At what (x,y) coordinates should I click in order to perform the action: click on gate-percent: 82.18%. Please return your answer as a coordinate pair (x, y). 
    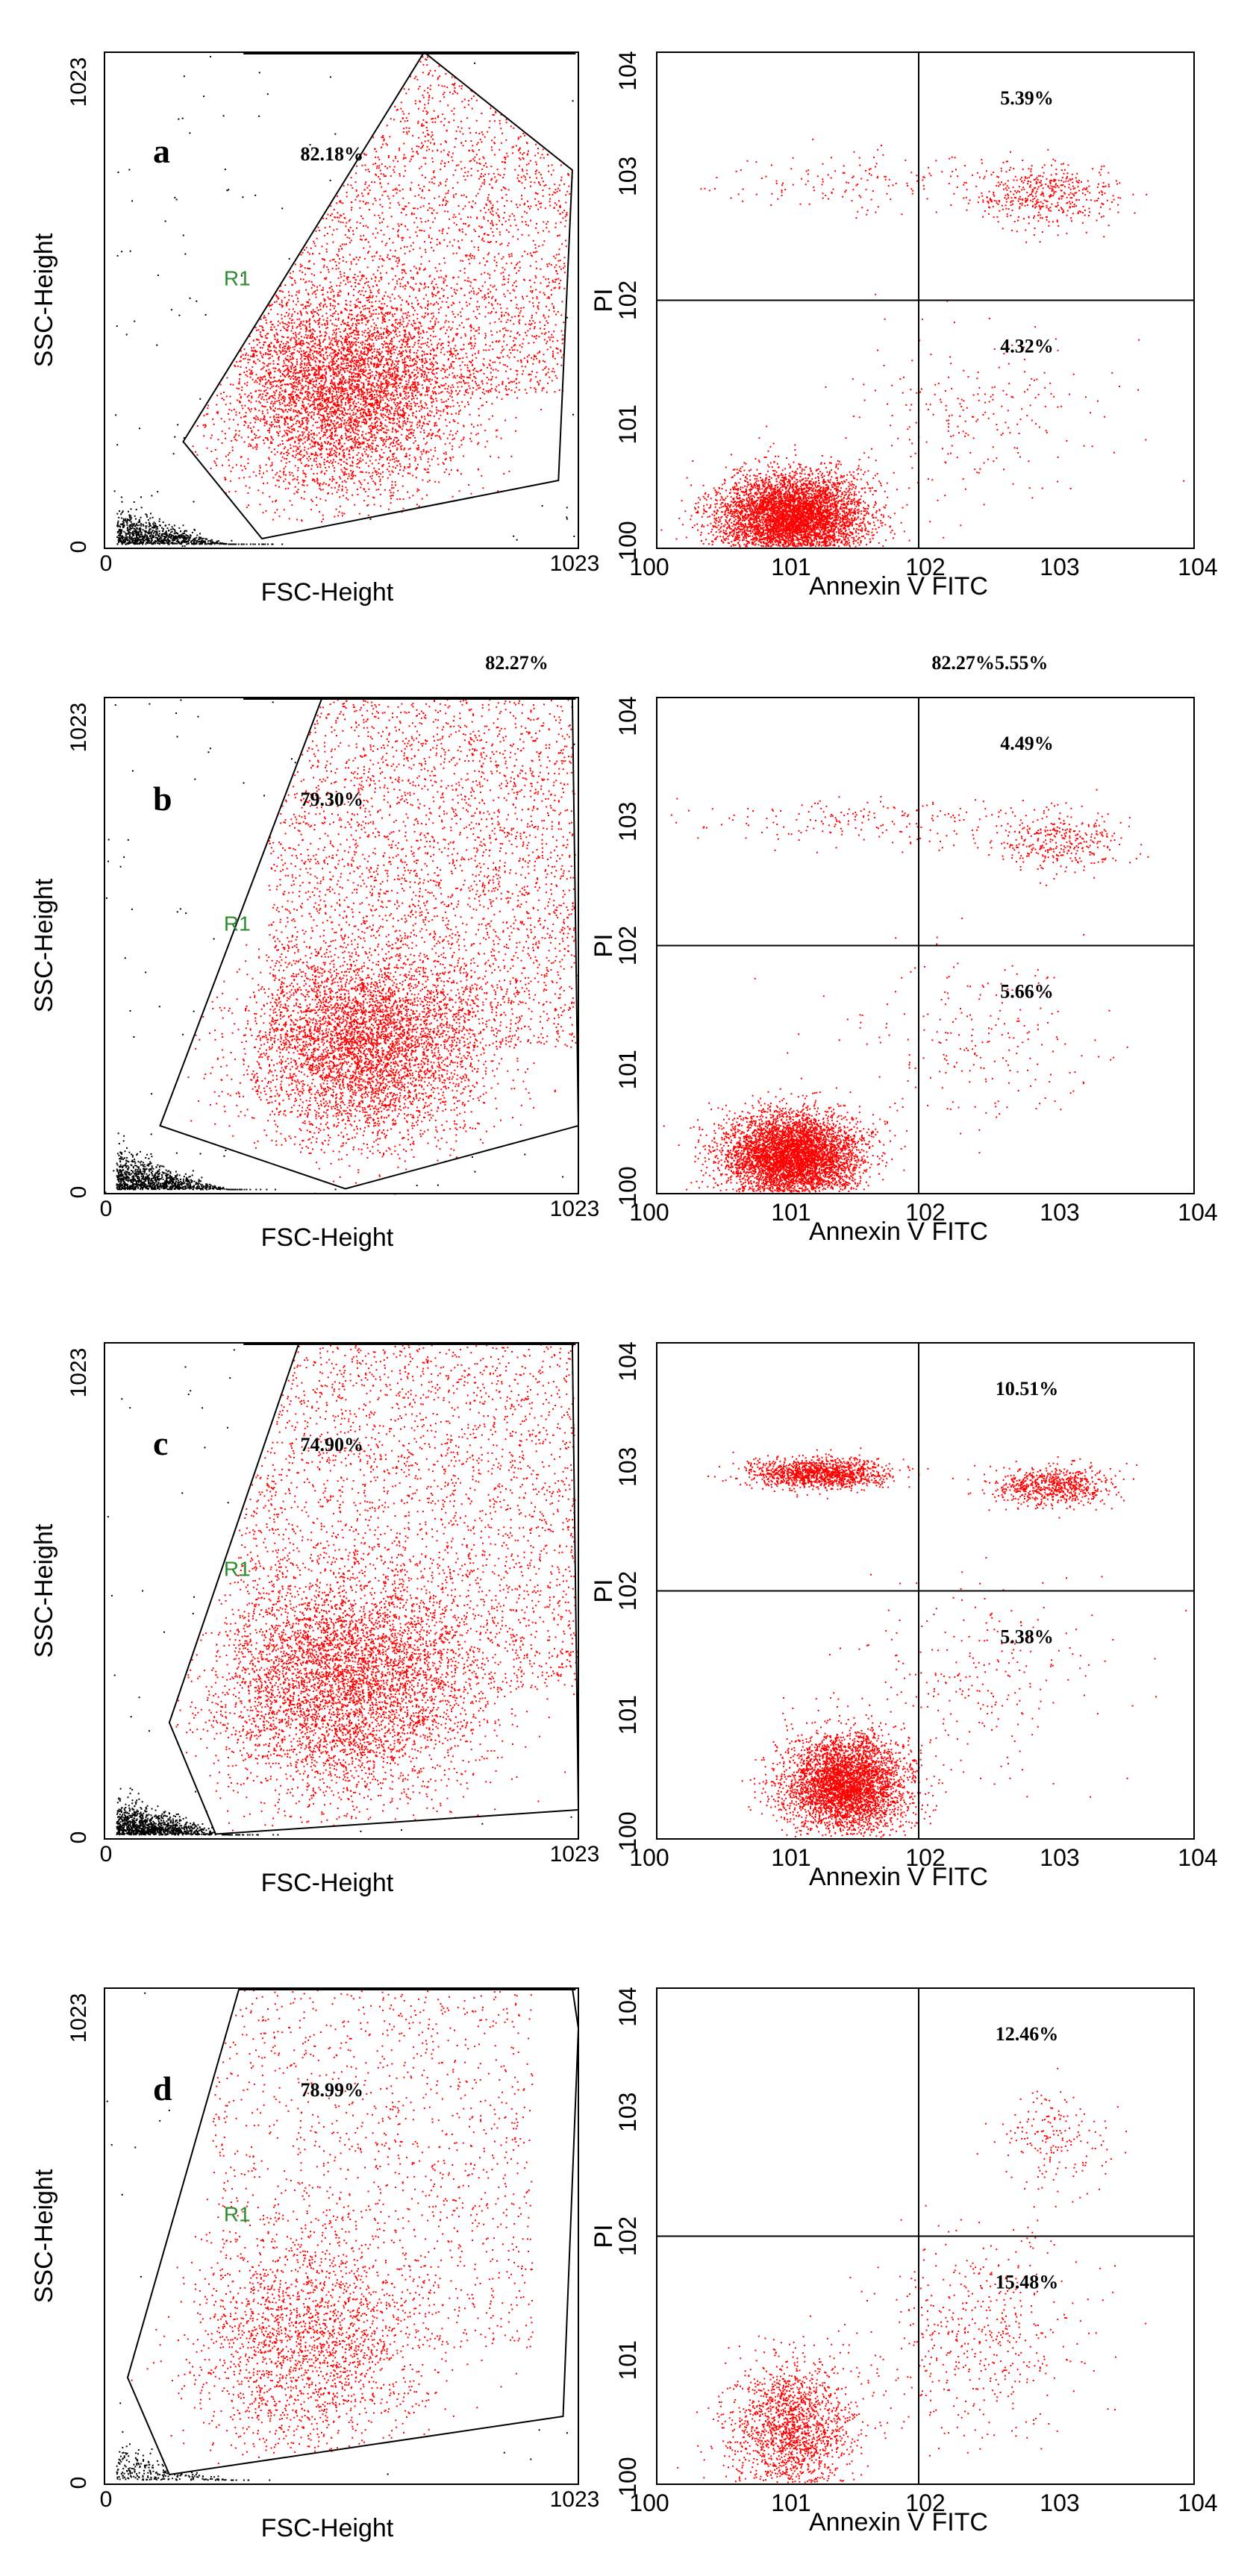
    Looking at the image, I should click on (332, 154).